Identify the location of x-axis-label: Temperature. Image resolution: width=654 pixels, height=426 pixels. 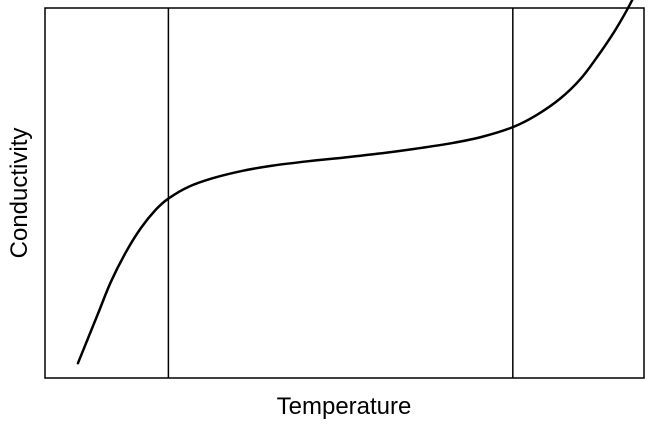
(344, 406).